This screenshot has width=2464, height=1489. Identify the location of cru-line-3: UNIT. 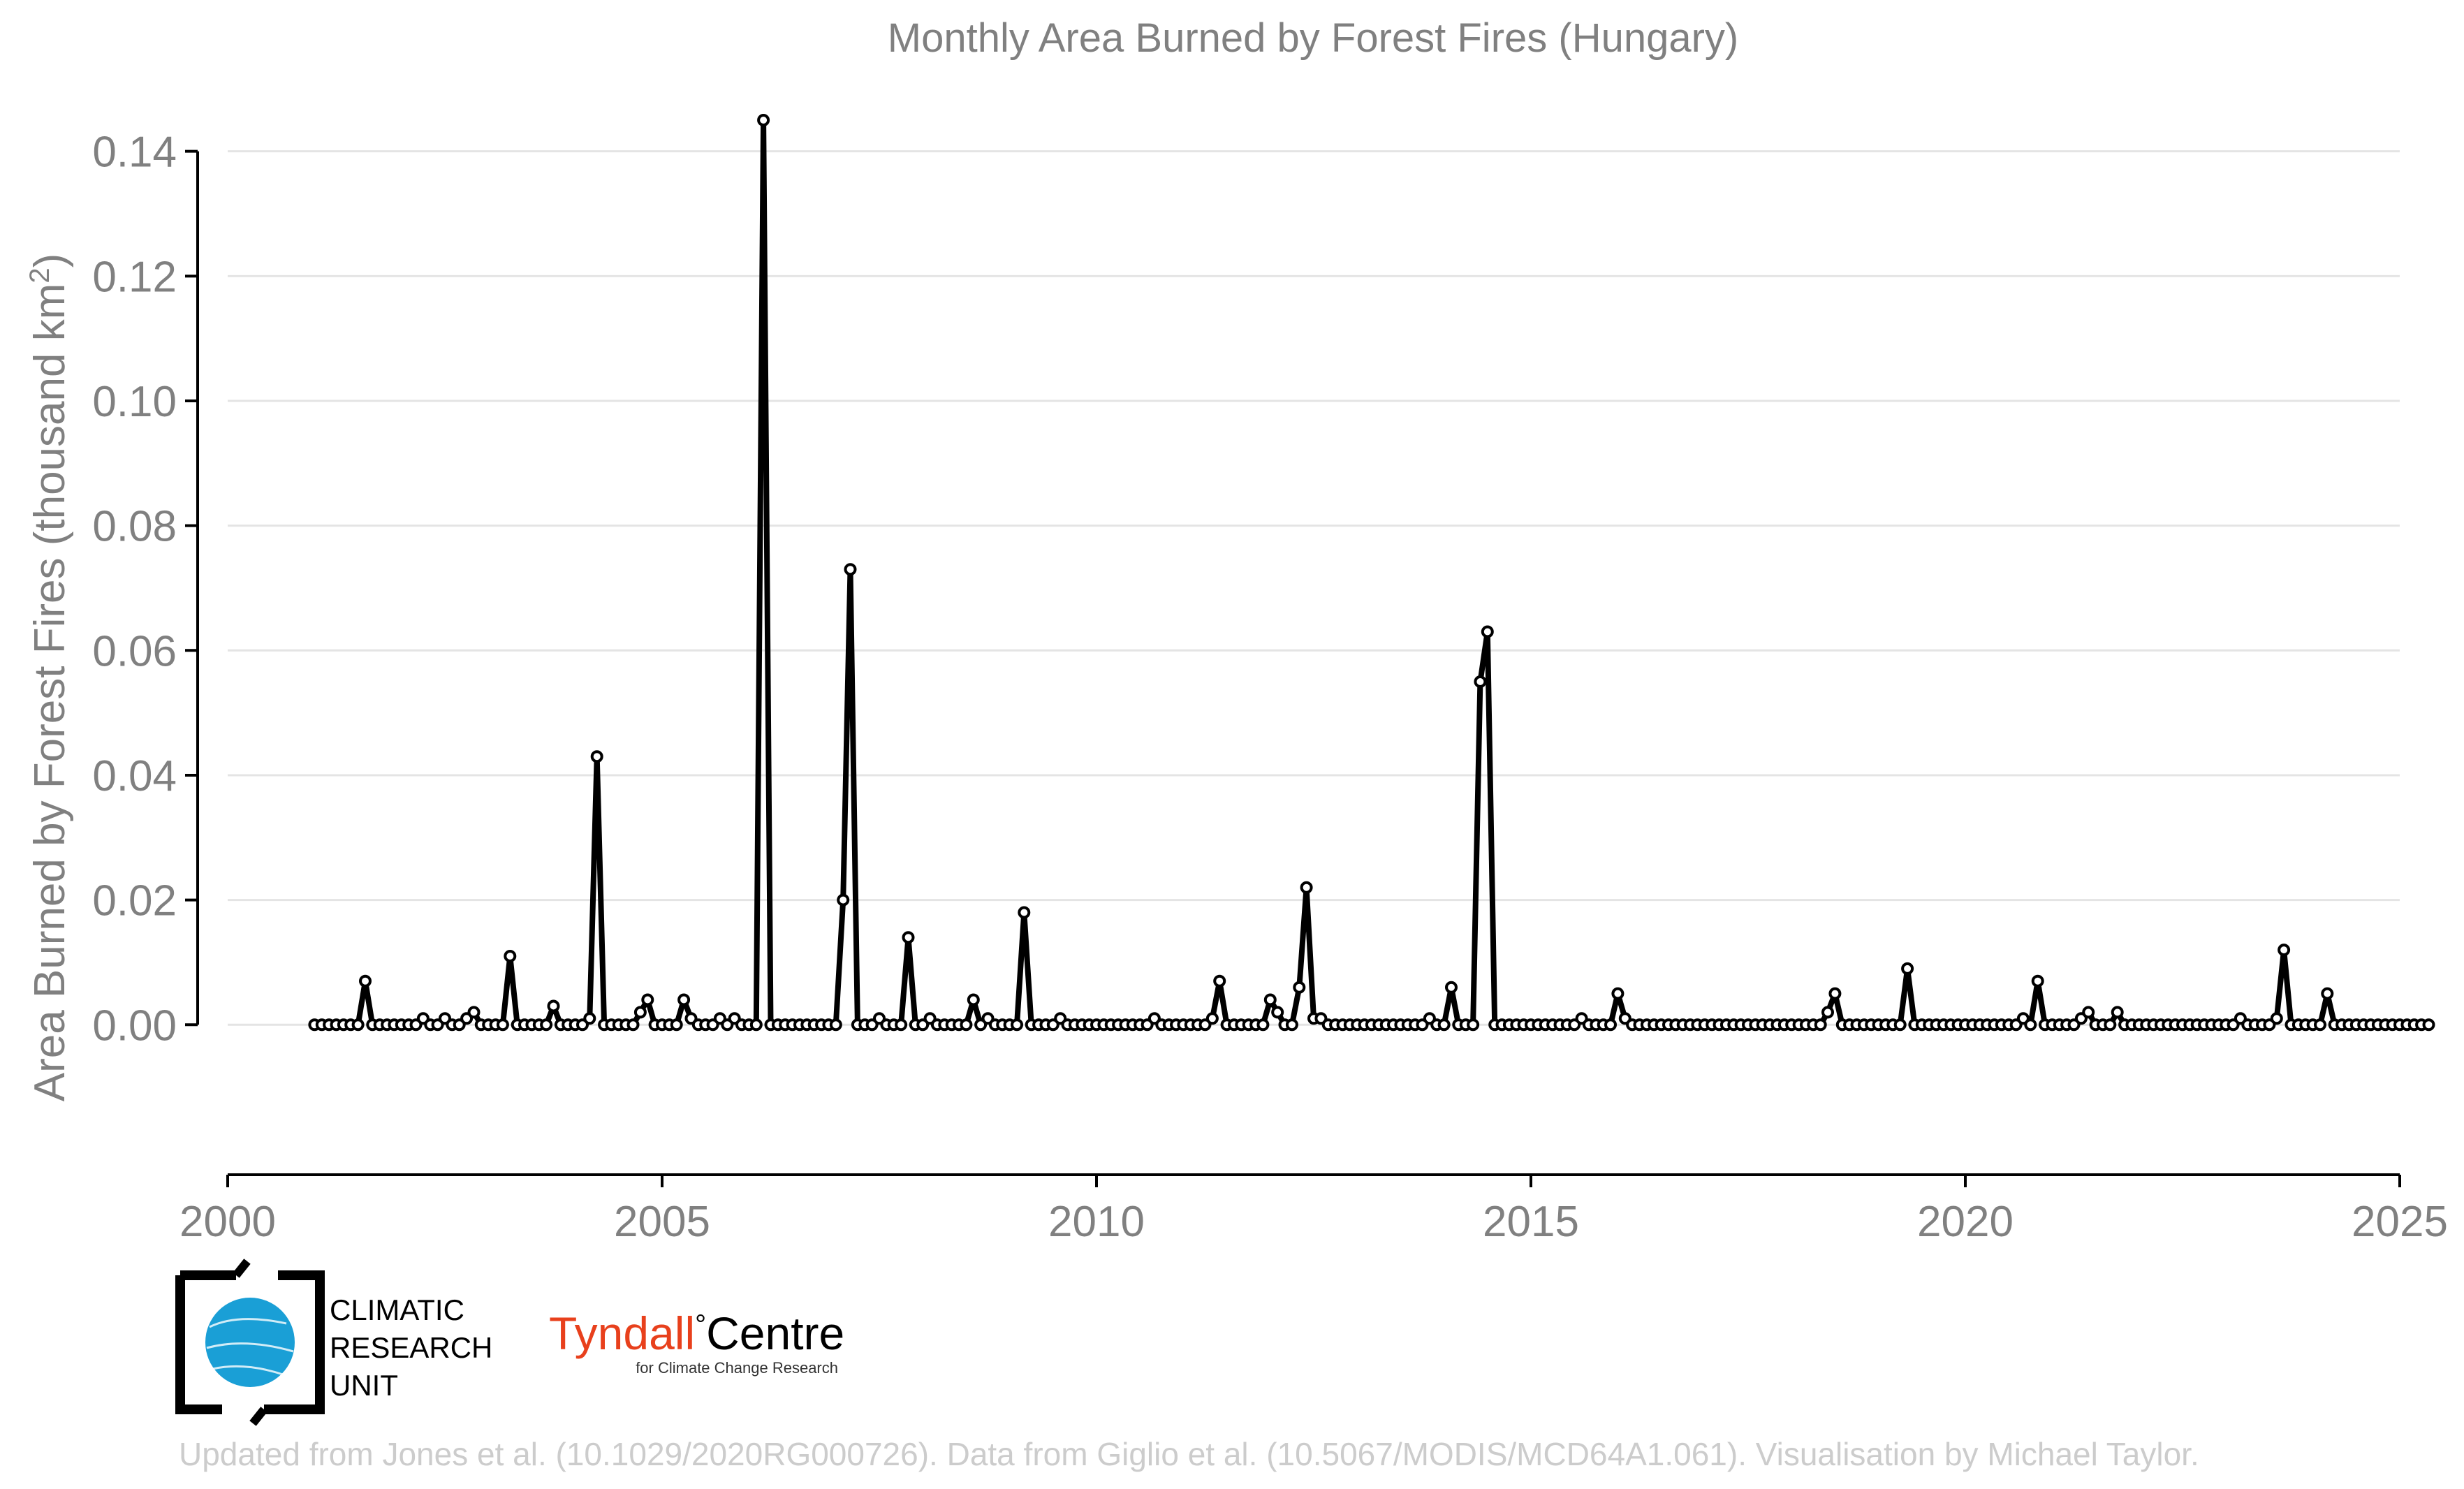
(364, 1385).